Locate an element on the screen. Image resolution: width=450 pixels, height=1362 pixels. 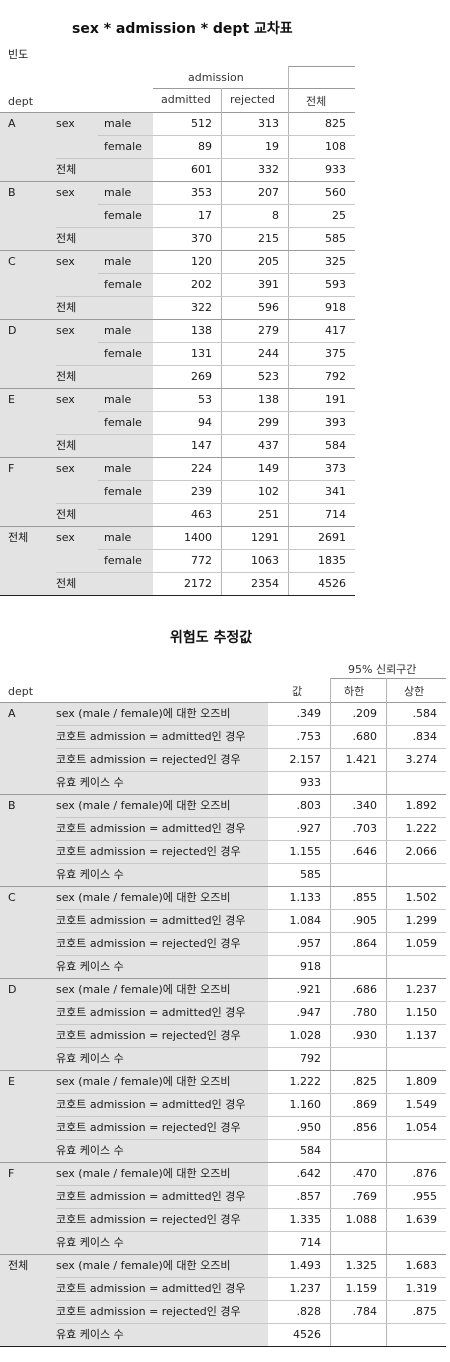
cell-value: 1.150 is located at coordinates (421, 1012).